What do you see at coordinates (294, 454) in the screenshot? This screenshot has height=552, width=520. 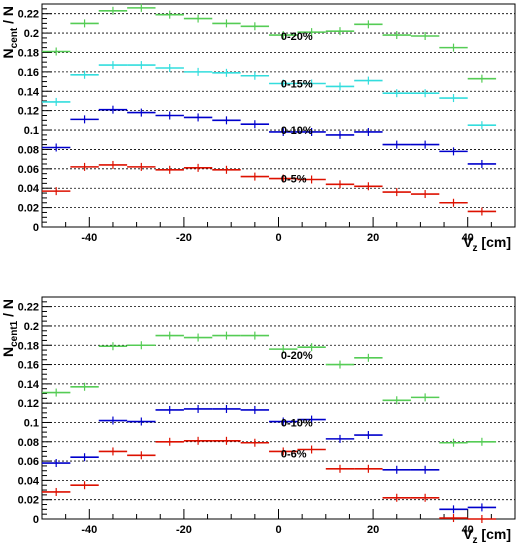 I see `series-label: 0-6%` at bounding box center [294, 454].